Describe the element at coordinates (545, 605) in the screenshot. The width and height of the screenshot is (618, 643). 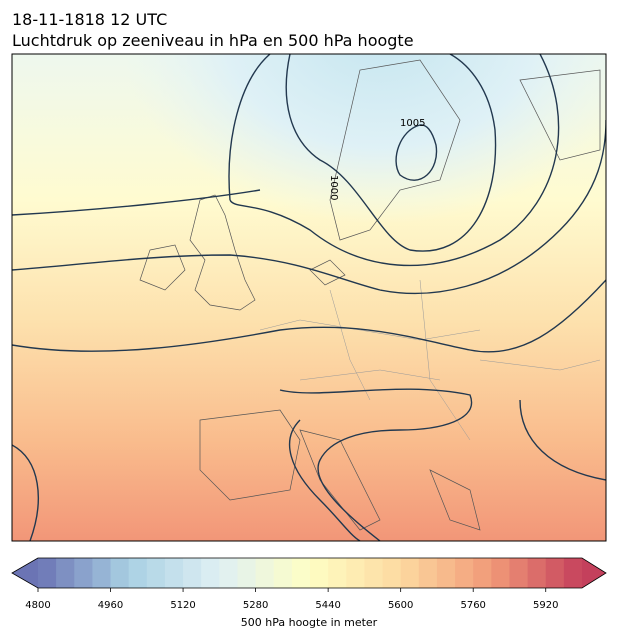
I see `colorbar-tick-label: 5920` at that location.